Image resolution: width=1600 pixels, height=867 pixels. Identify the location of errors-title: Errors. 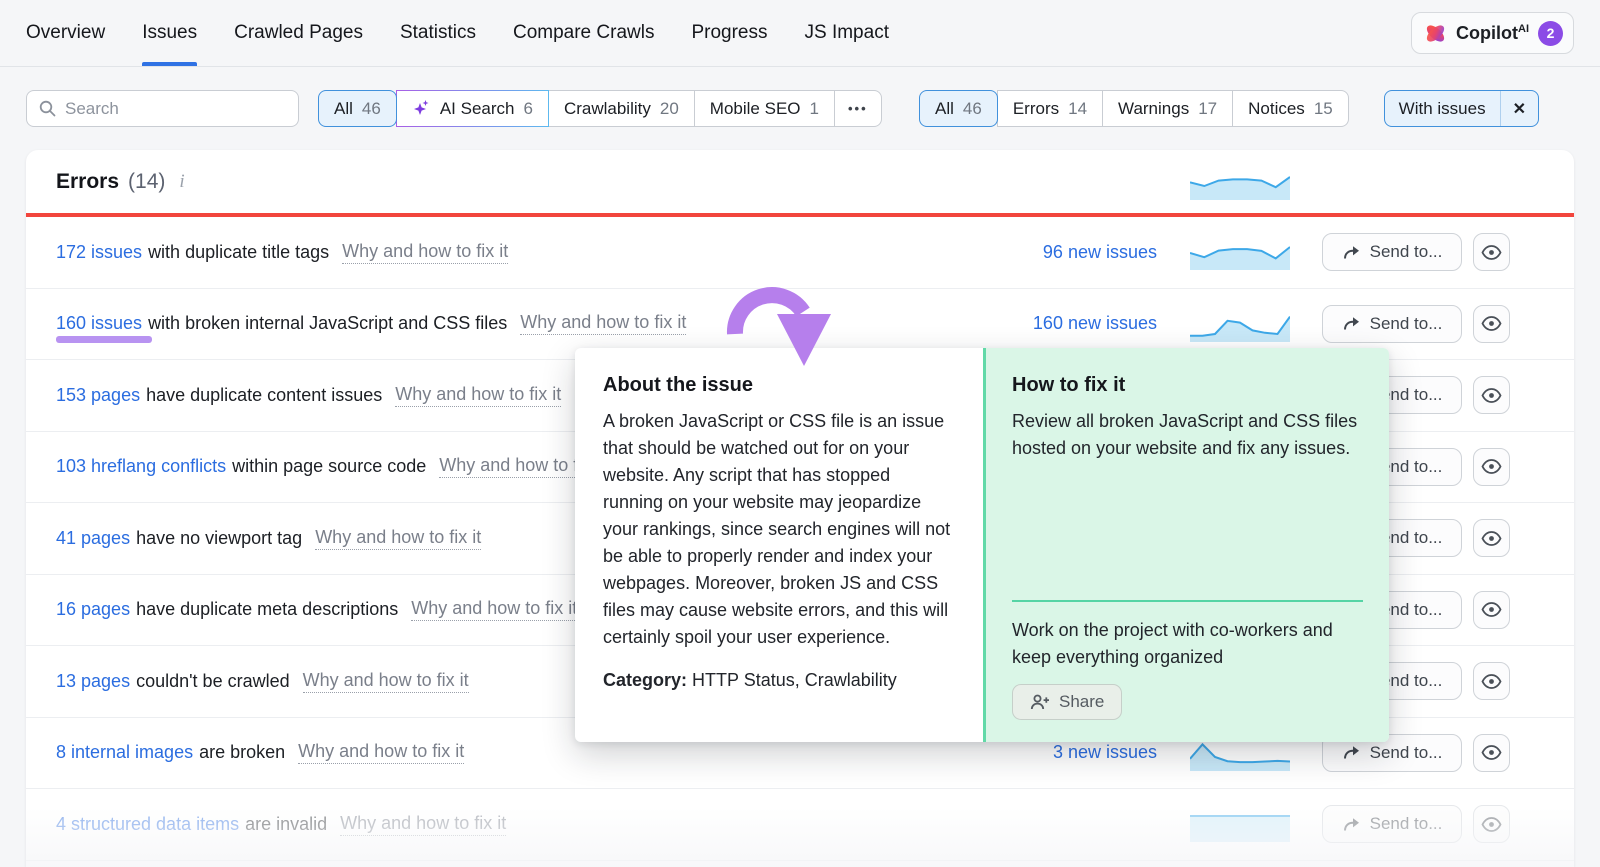
(88, 181).